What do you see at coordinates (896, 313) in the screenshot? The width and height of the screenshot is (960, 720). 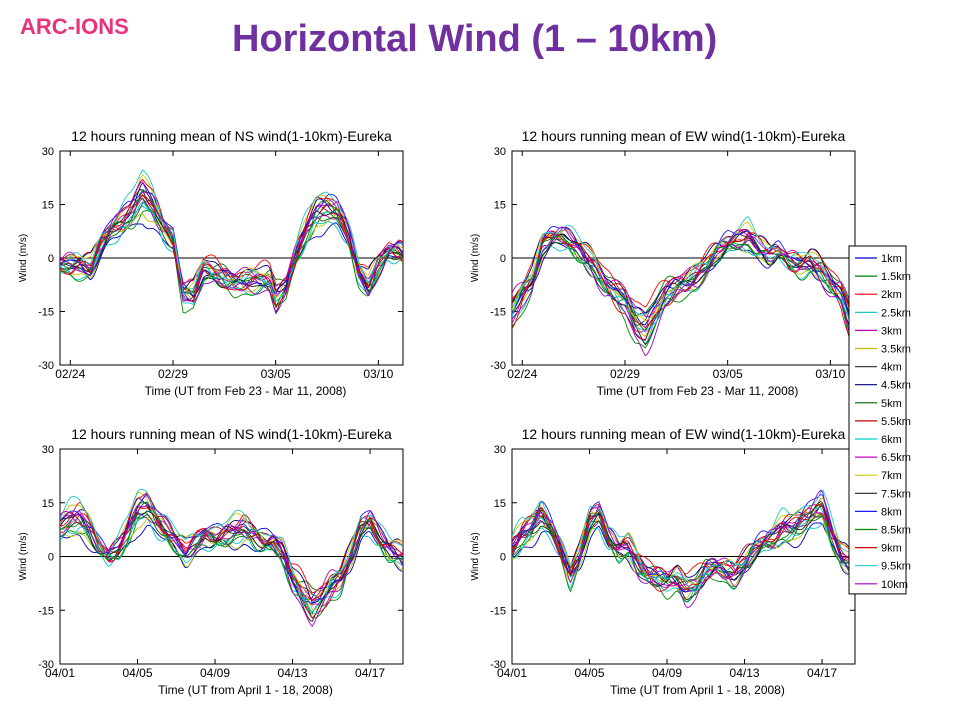 I see `legend-label: 2.5km` at bounding box center [896, 313].